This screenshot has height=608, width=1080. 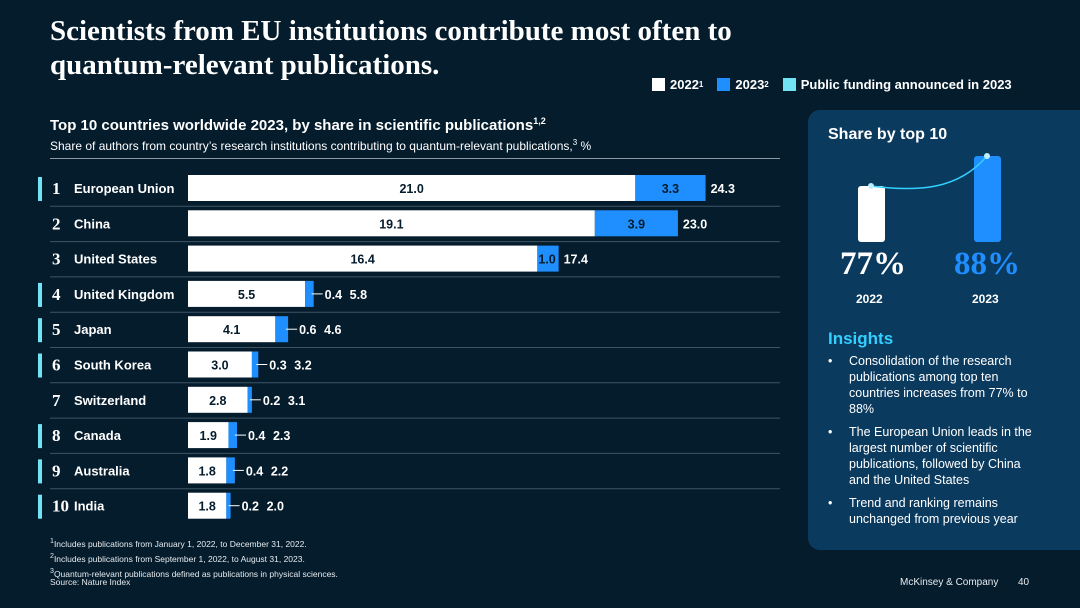 I want to click on value-label-2023: 3.9, so click(x=636, y=224).